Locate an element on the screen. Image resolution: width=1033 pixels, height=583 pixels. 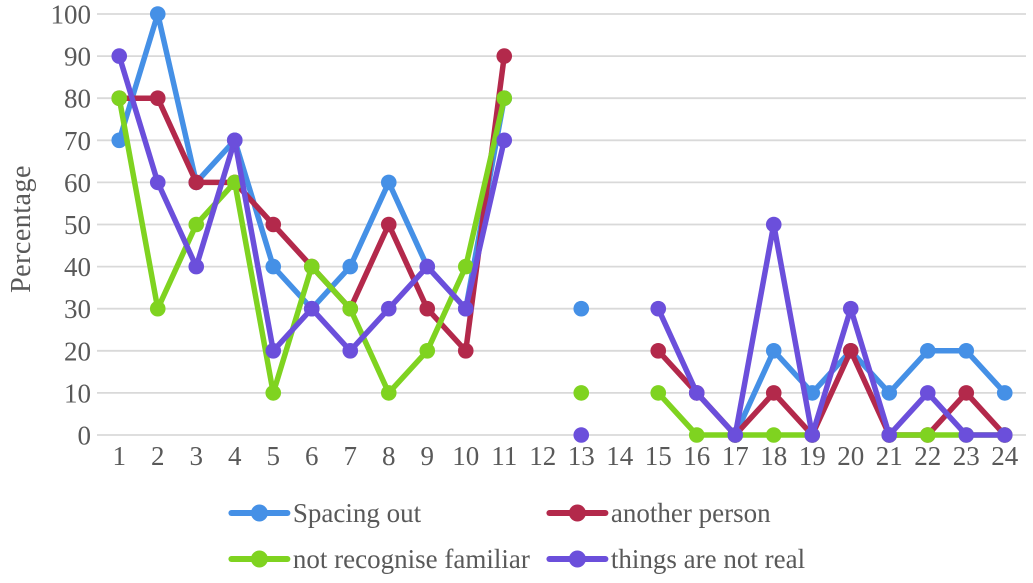
y-tick-label: 40 is located at coordinates (77, 267).